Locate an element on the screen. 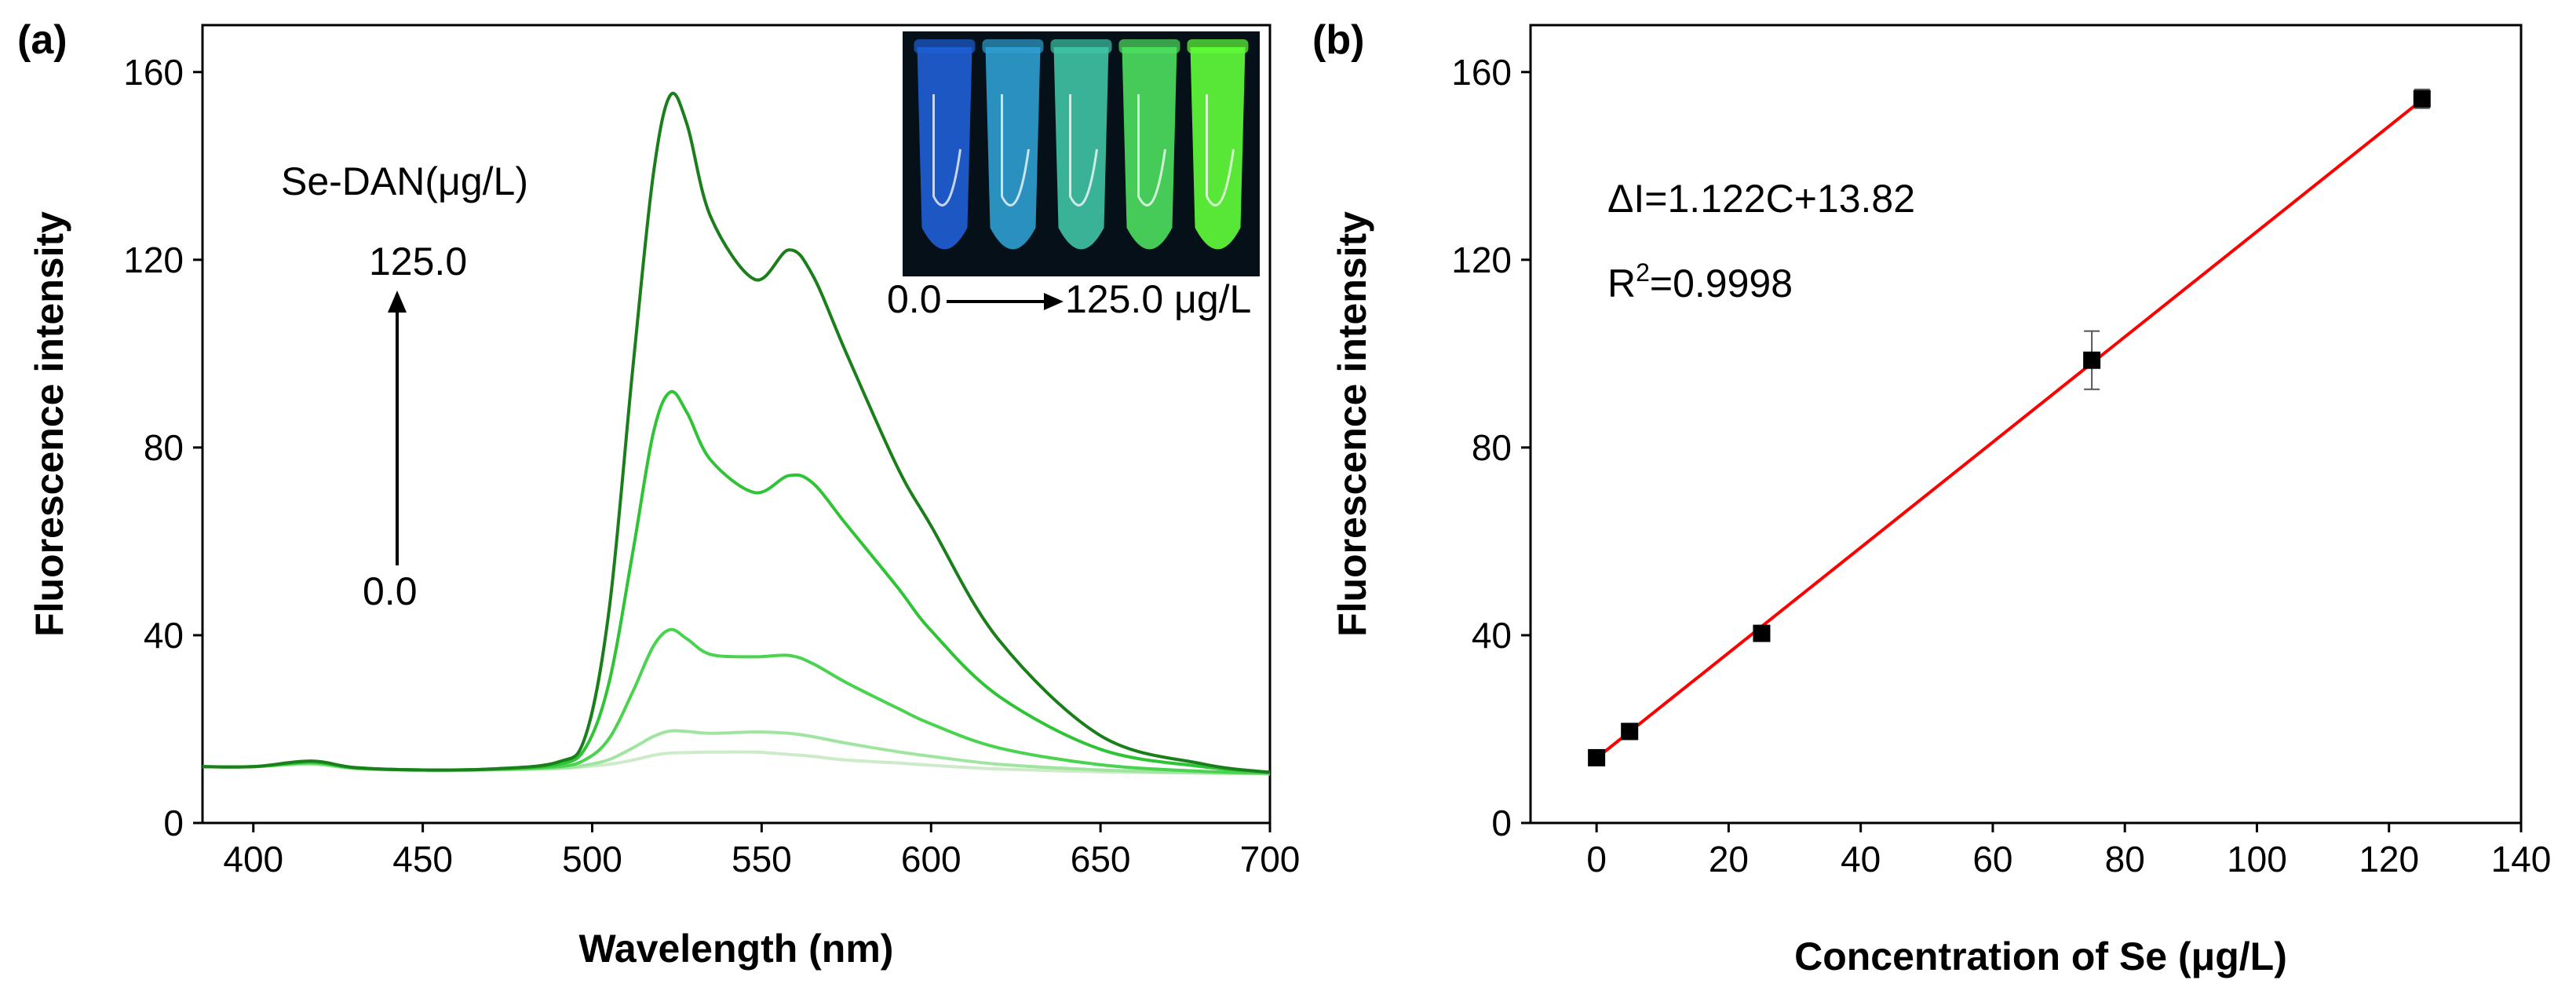  panel-b-y-ticks: 0 40 80 120 160 is located at coordinates (1491, 447).